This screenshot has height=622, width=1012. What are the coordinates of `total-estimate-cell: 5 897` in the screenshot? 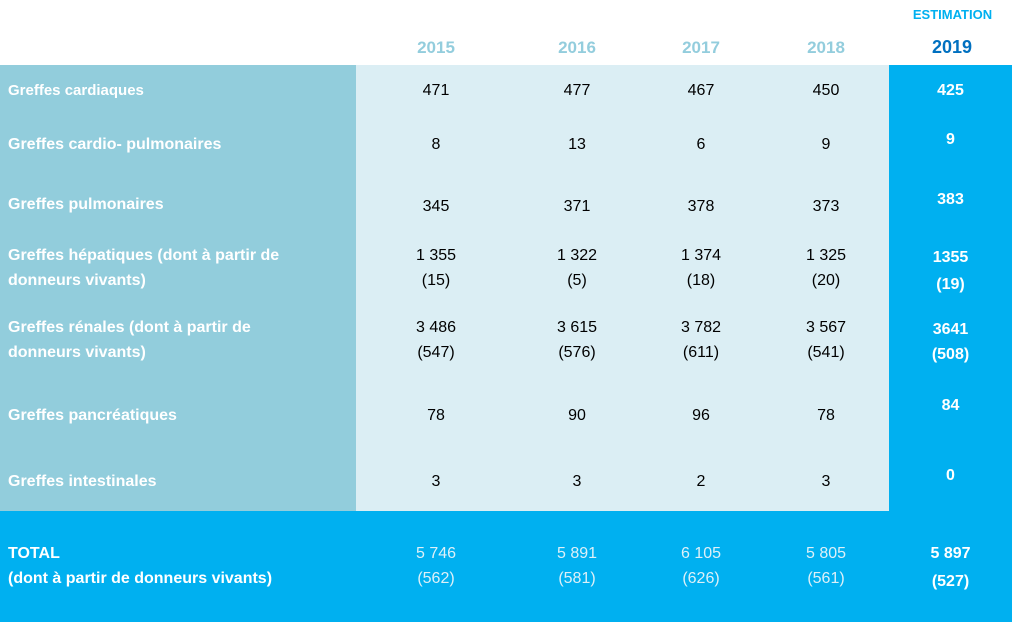 It's located at (950, 553).